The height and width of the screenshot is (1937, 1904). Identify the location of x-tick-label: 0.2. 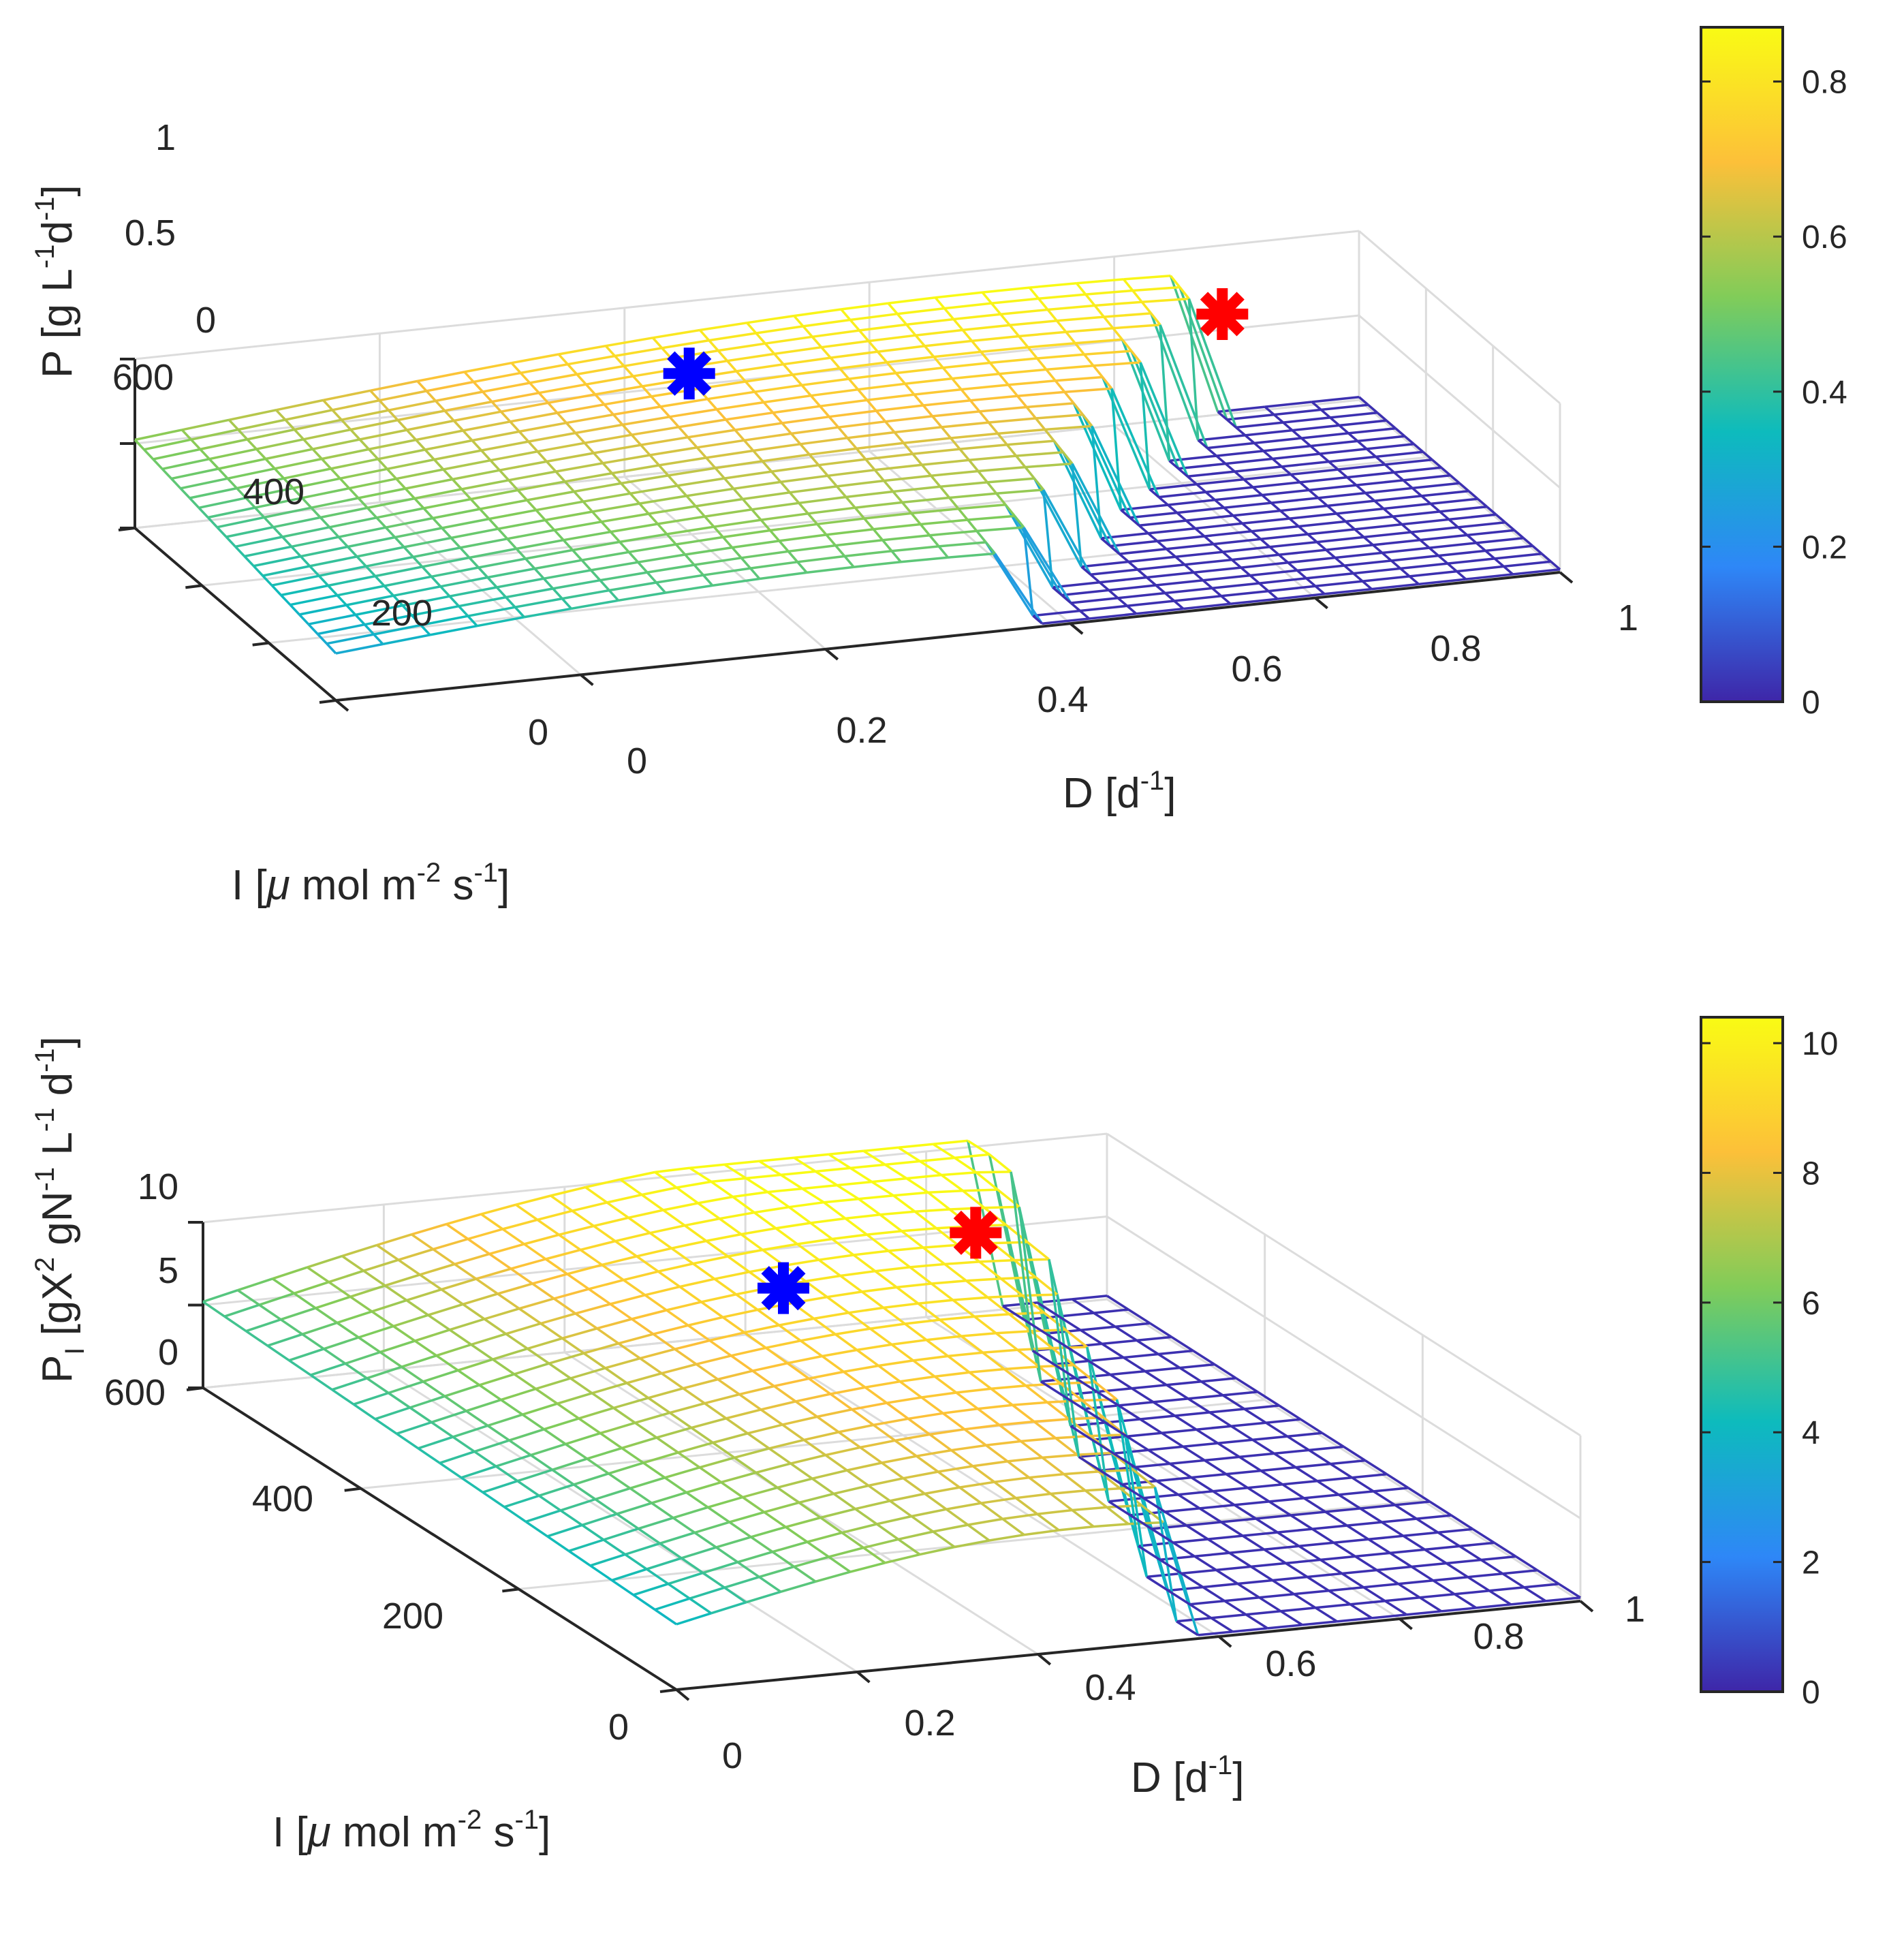
(861, 730).